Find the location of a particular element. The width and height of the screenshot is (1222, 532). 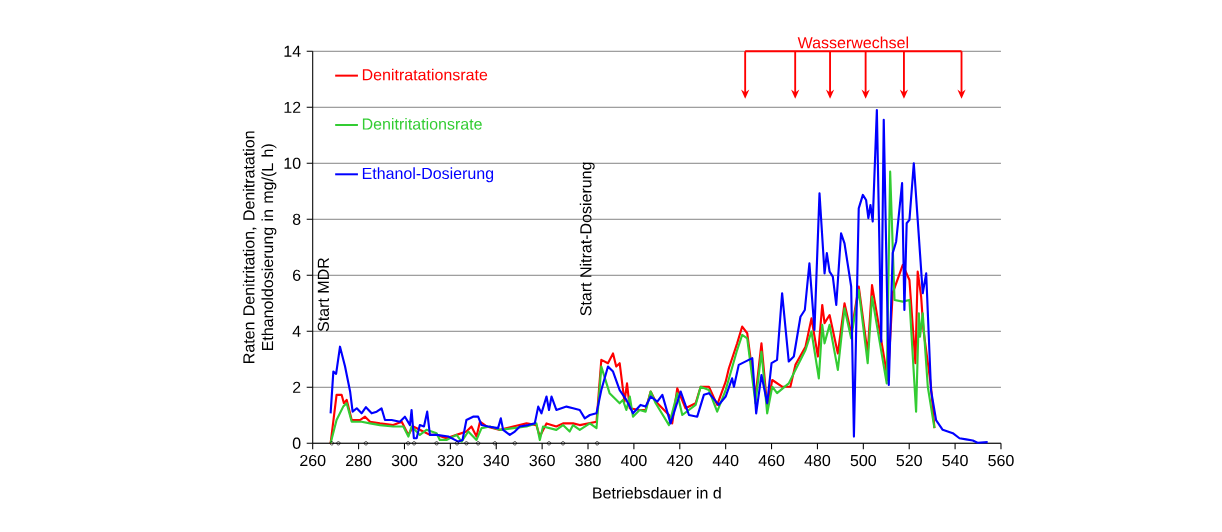

x-axis-title: Betriebsdauer in d is located at coordinates (657, 492).